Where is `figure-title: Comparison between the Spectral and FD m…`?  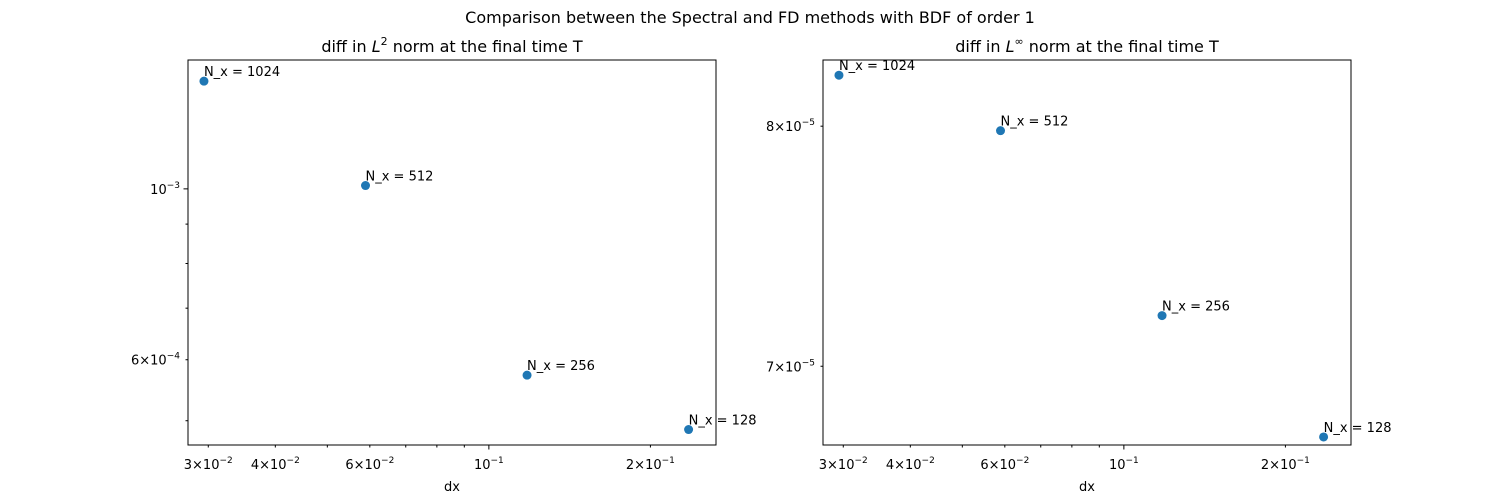
figure-title: Comparison between the Spectral and FD m… is located at coordinates (750, 17).